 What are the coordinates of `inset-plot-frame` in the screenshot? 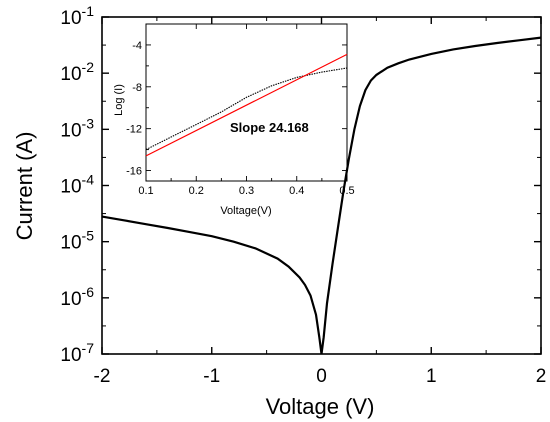 It's located at (246, 102).